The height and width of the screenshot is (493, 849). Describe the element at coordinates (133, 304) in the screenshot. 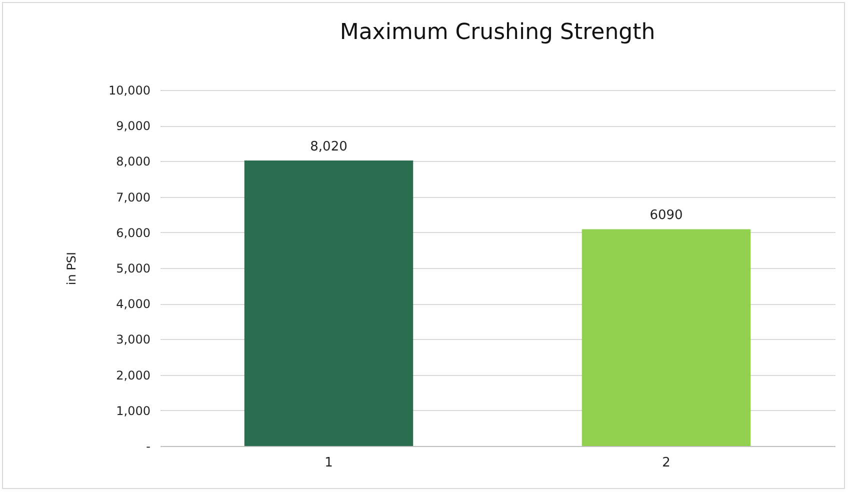

I see `y-tick-label: 4,000` at that location.